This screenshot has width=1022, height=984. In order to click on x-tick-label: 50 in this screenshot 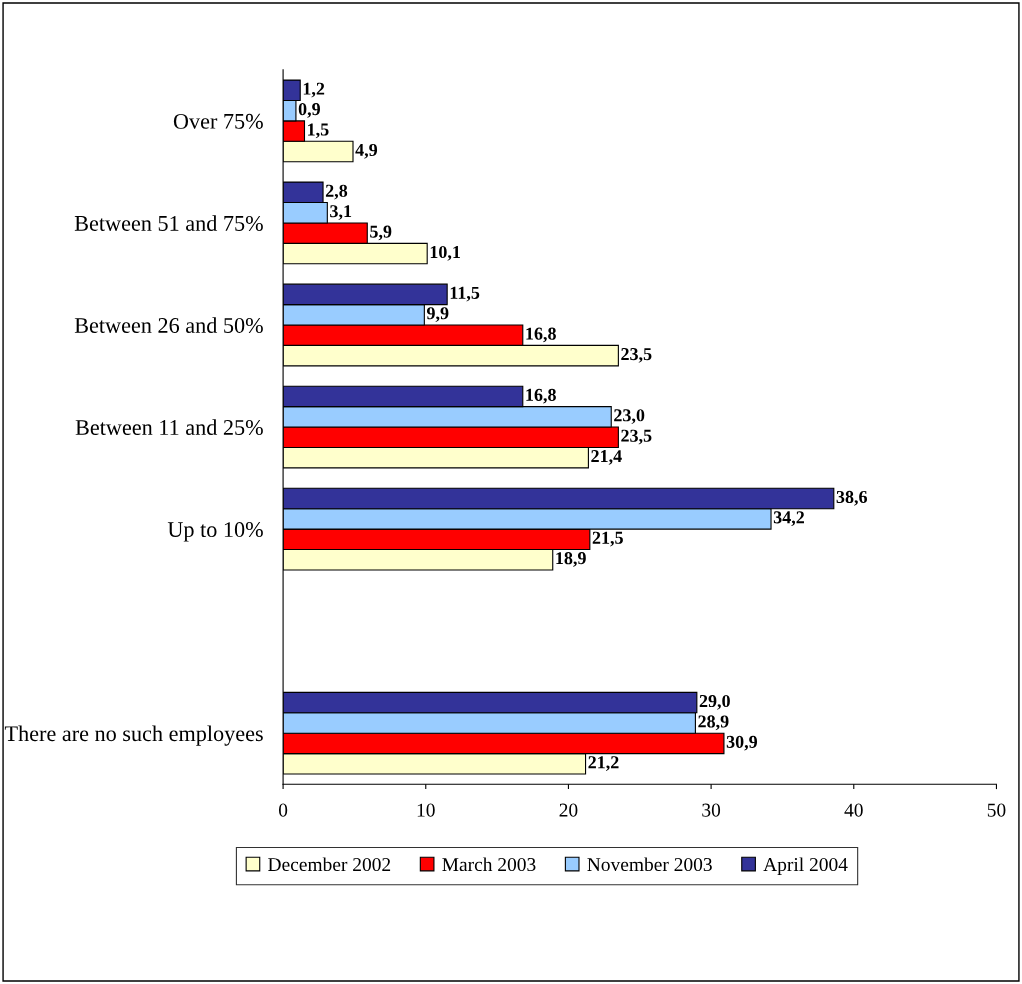, I will do `click(996, 810)`.